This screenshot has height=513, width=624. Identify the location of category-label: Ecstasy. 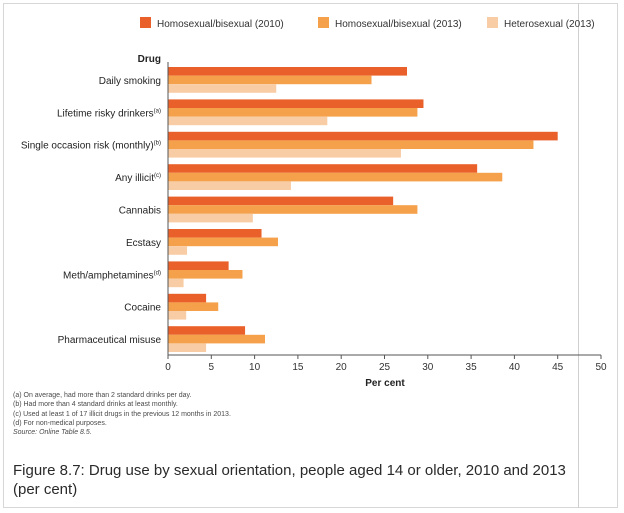
(143, 243).